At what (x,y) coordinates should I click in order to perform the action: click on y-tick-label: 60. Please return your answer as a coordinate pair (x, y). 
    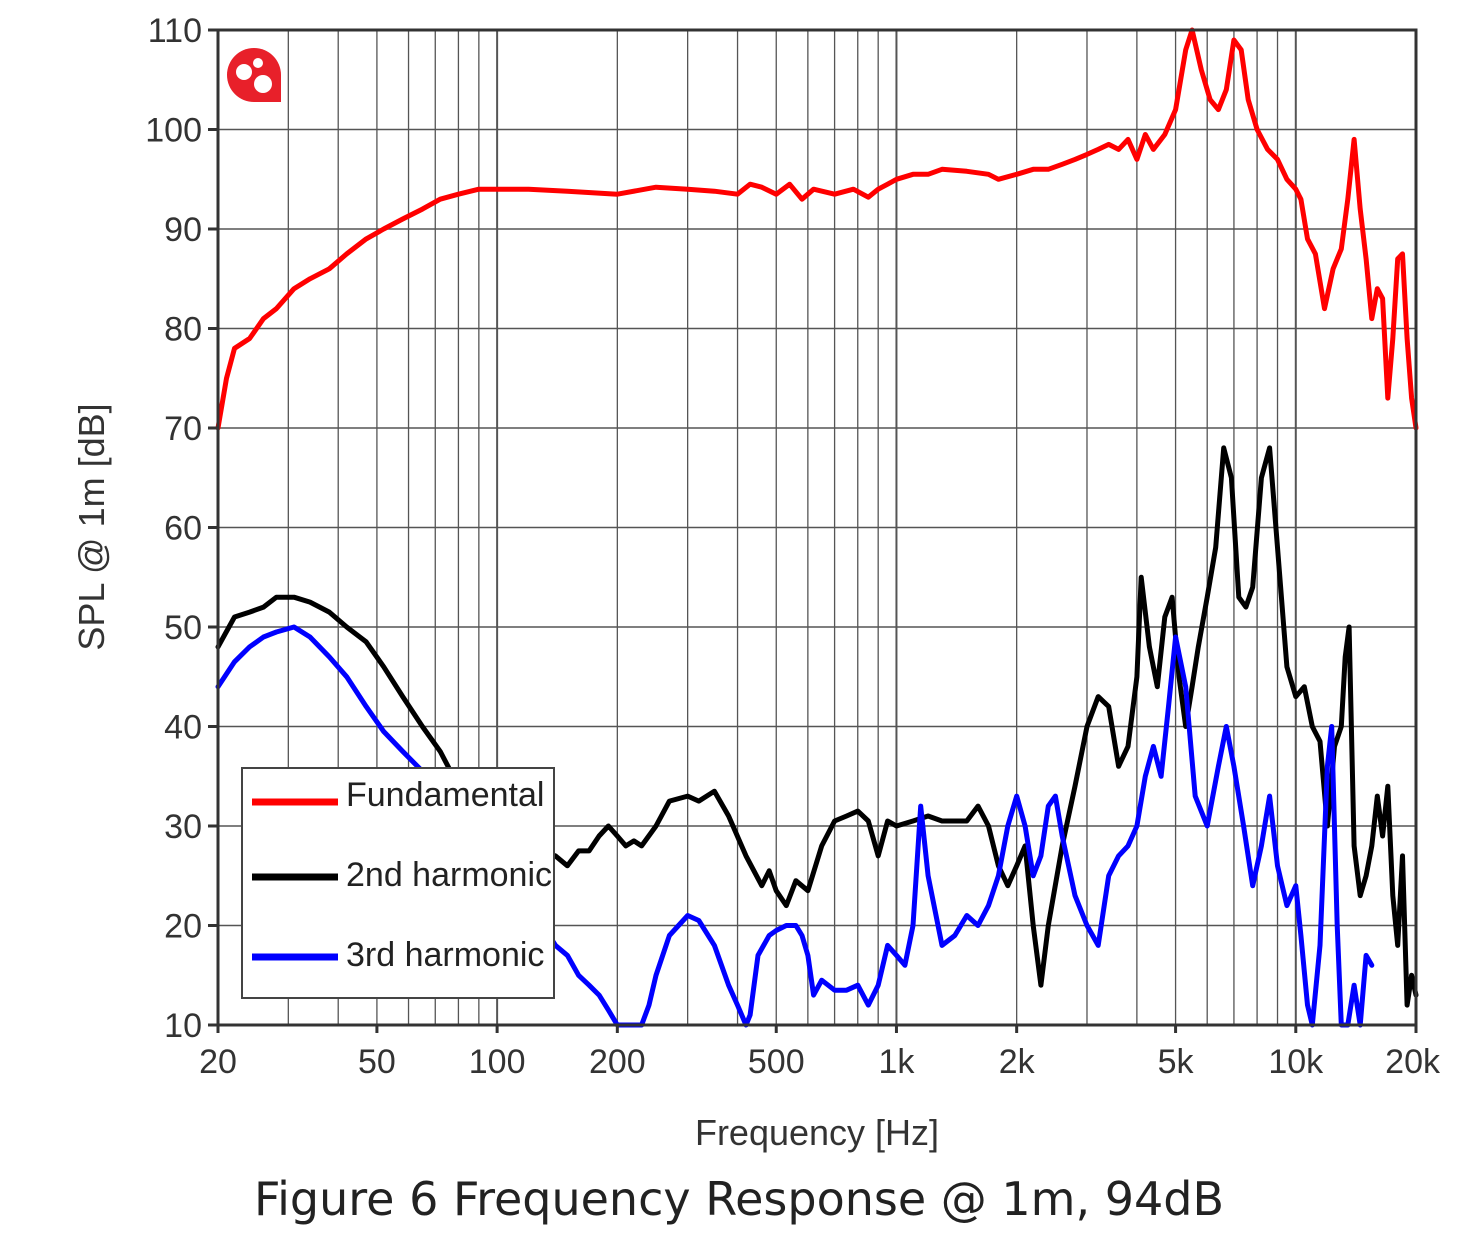
    Looking at the image, I should click on (183, 529).